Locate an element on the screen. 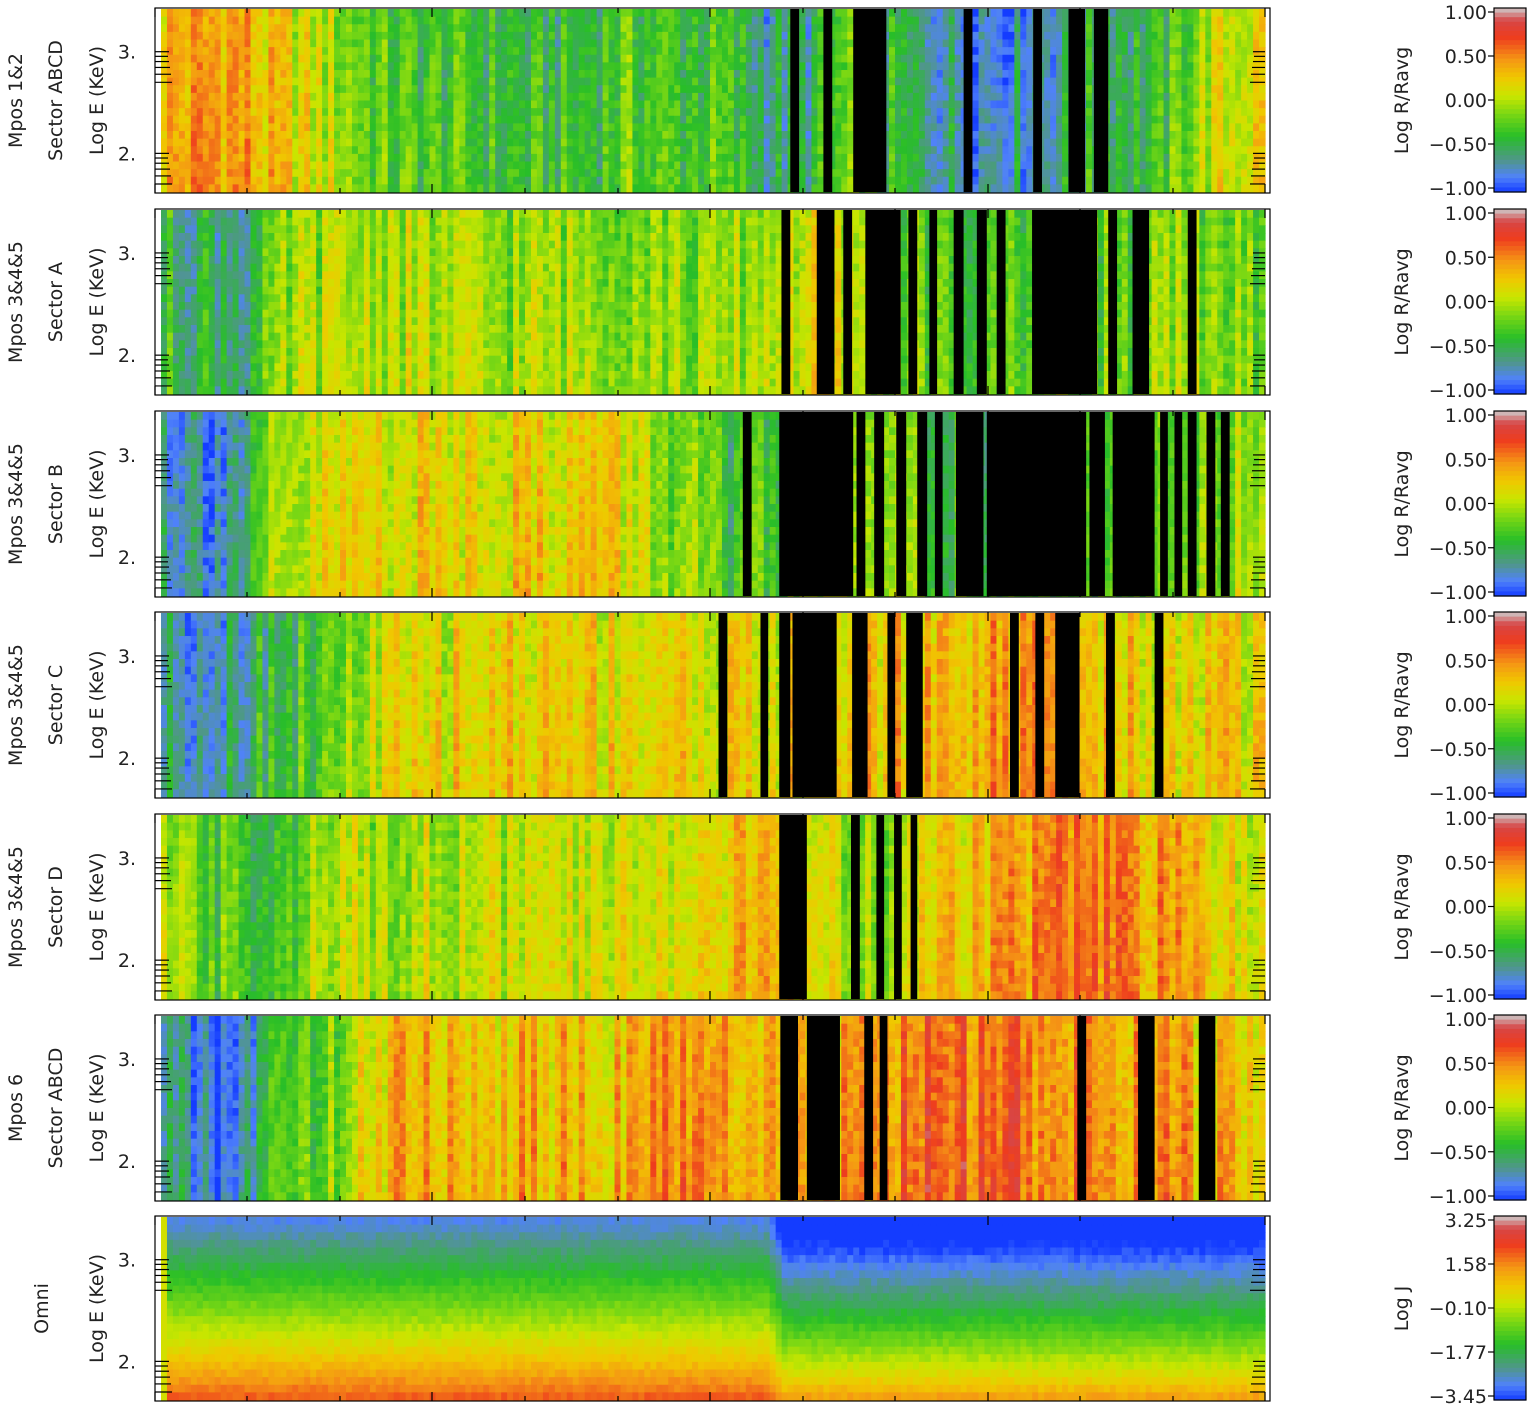 This screenshot has height=1412, width=1535. row-label: Sector A is located at coordinates (56, 302).